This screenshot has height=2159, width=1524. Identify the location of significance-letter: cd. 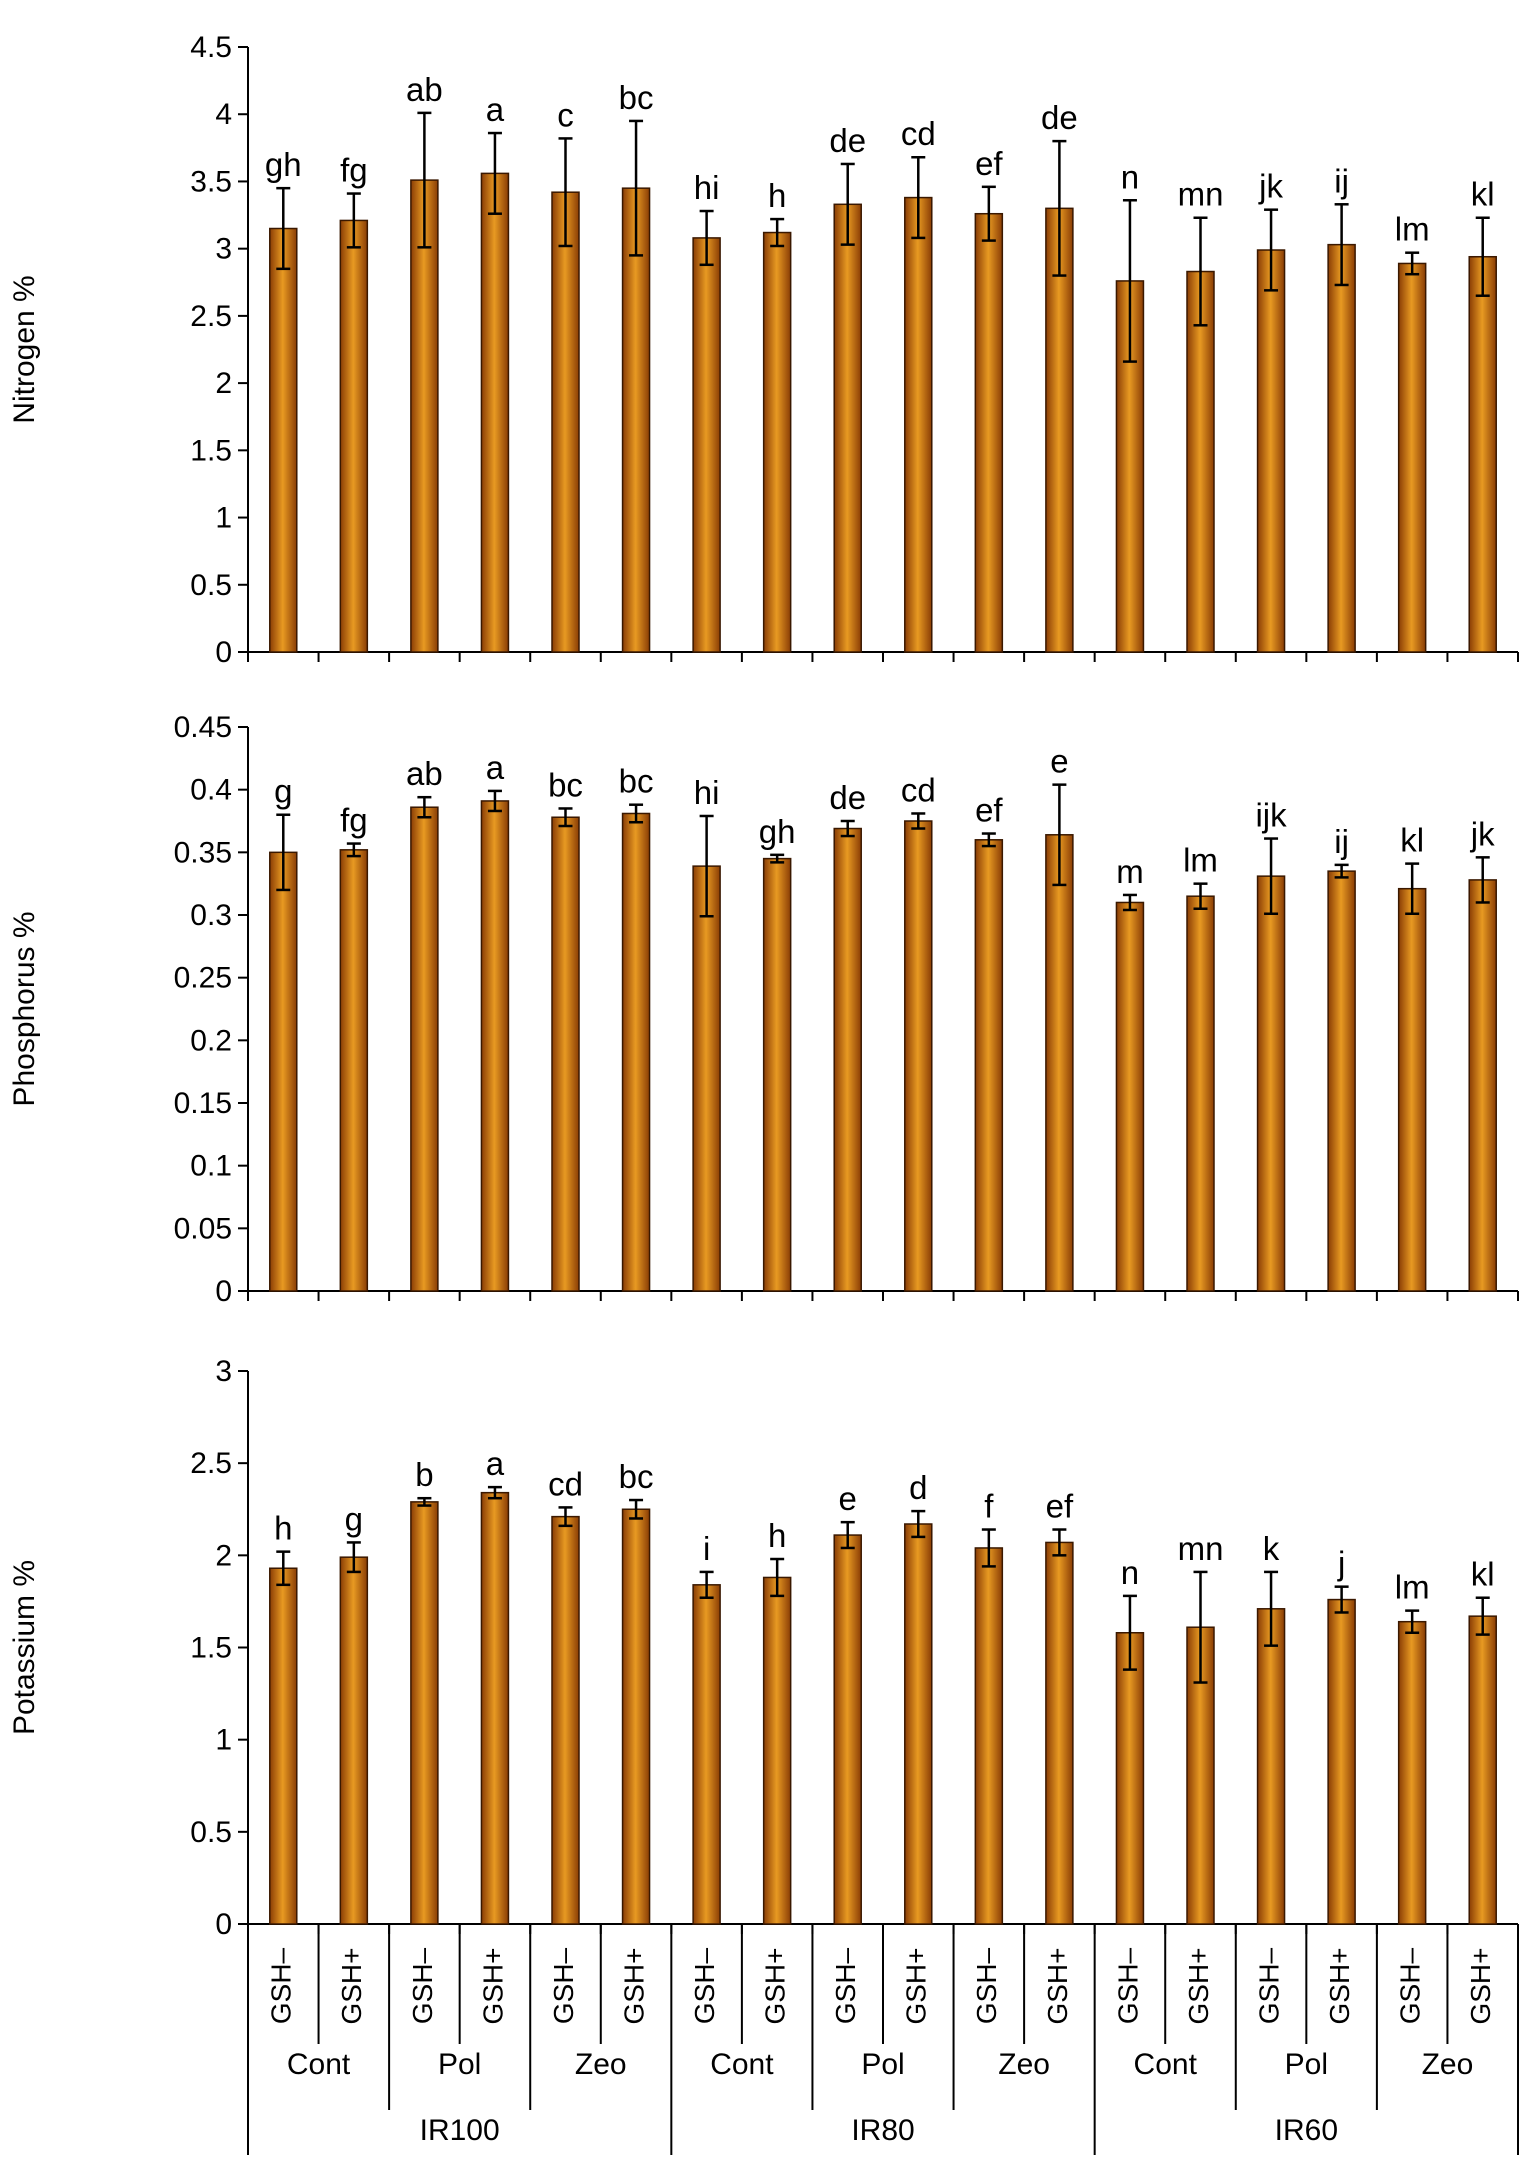
(918, 133).